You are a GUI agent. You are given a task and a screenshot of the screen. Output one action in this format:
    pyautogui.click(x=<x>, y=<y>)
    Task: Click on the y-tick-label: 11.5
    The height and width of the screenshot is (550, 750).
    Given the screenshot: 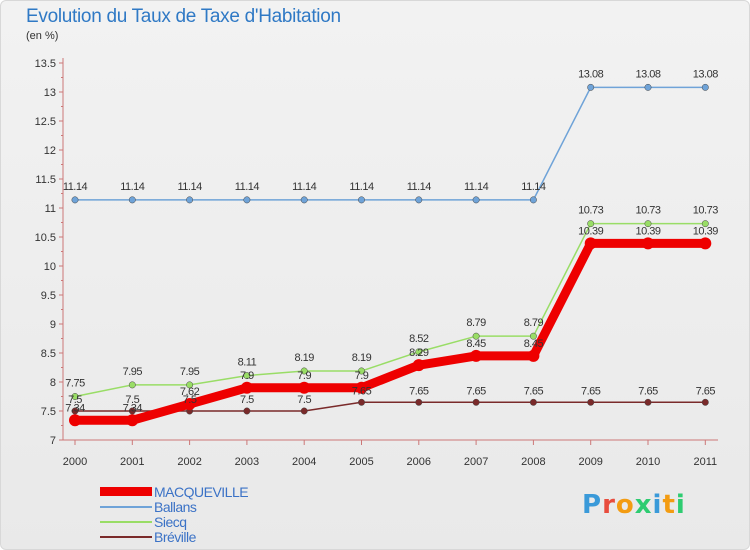 What is the action you would take?
    pyautogui.click(x=45, y=180)
    